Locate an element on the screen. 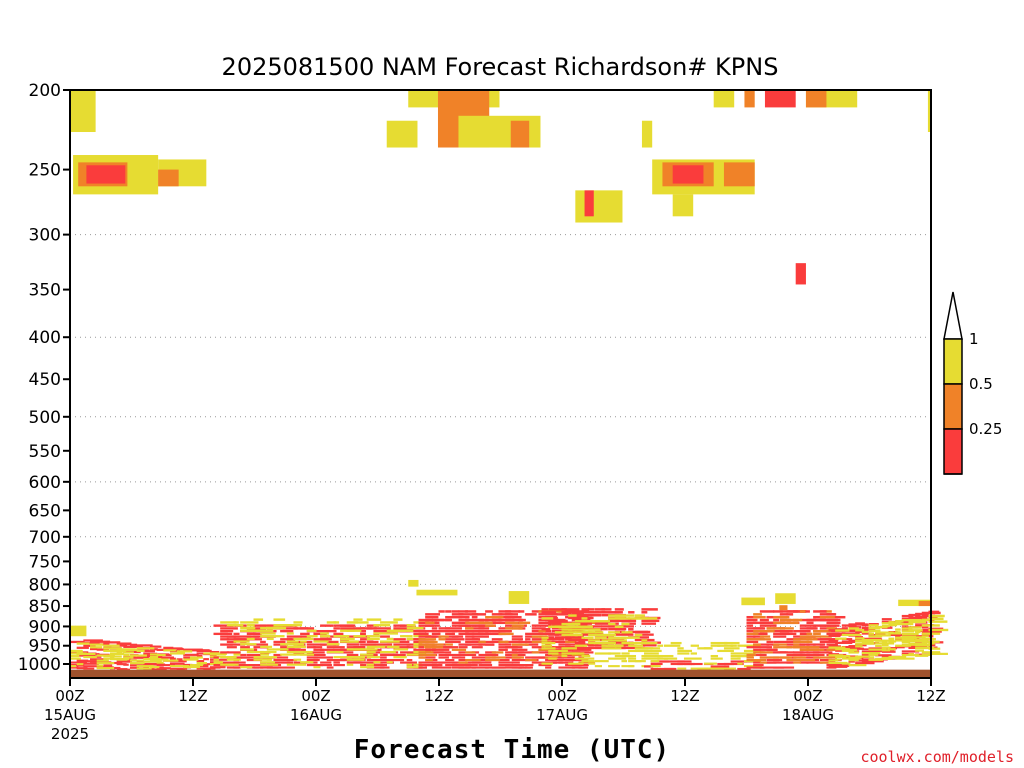 The height and width of the screenshot is (768, 1024). y-tick-label: 600 is located at coordinates (45, 483).